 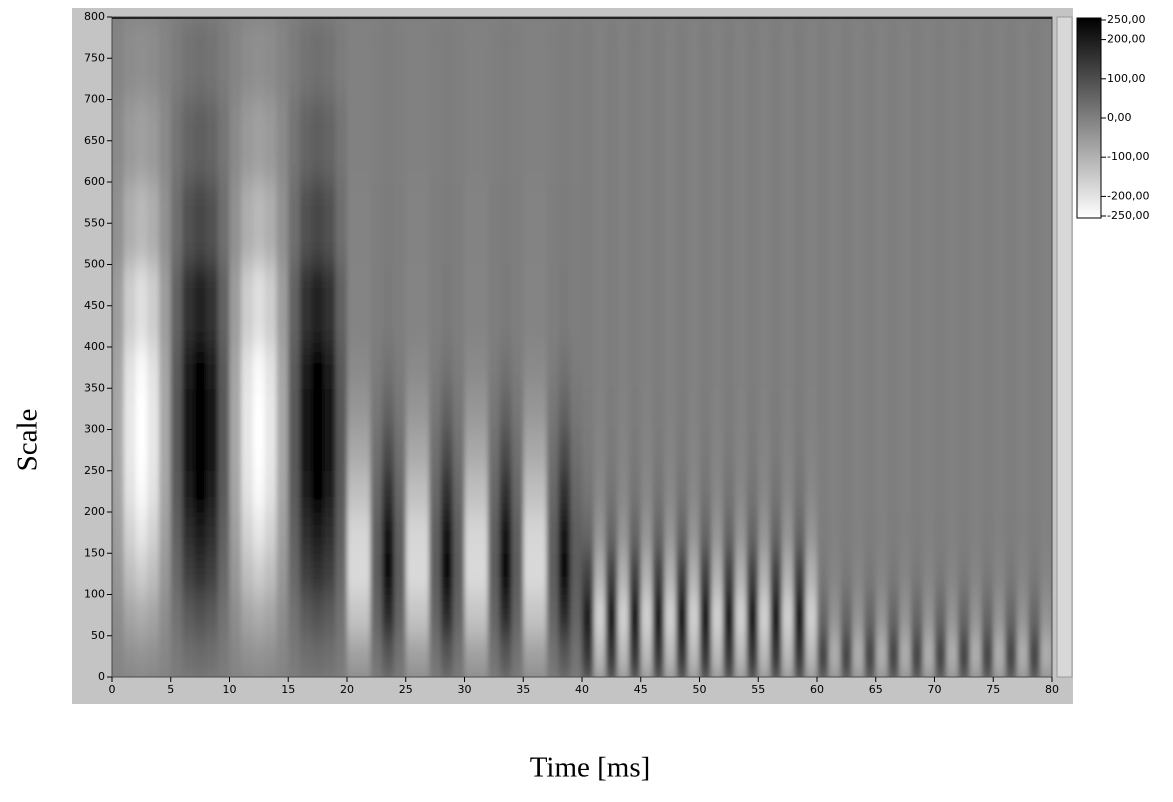 I want to click on y-tick-label: 50, so click(x=98, y=635).